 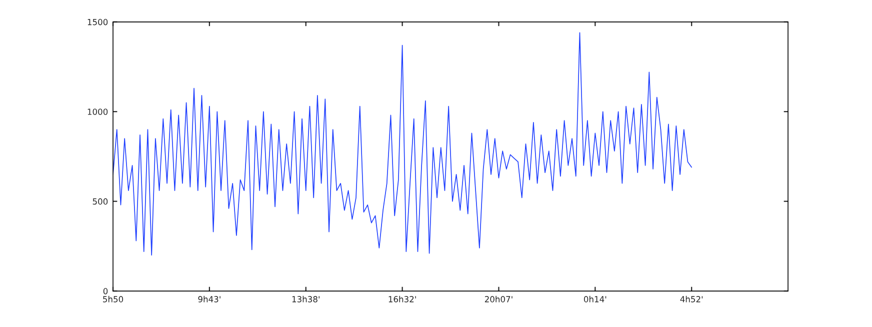 What do you see at coordinates (402, 299) in the screenshot?
I see `x-tick-label: 16h32'` at bounding box center [402, 299].